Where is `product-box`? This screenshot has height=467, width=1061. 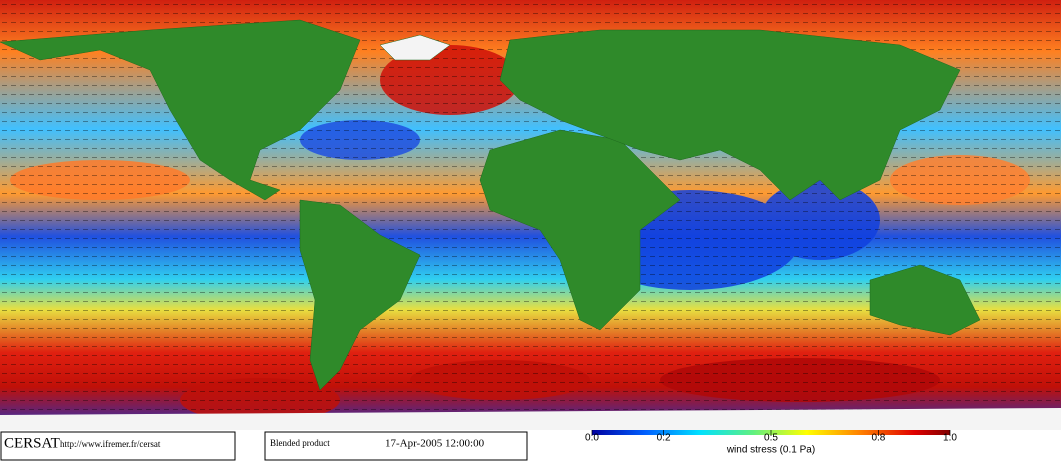
product-box is located at coordinates (396, 446).